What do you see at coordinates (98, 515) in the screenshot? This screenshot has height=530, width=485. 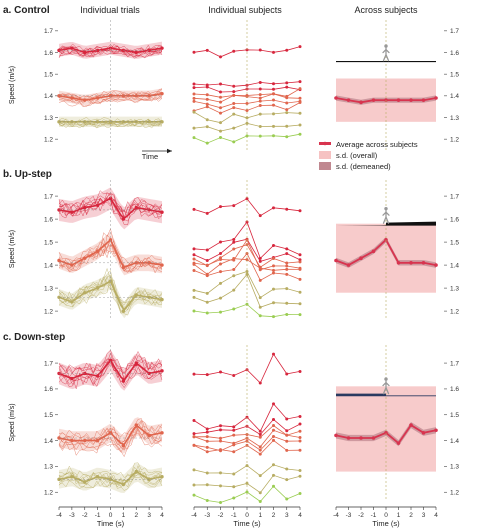 I see `x-tick-label: -1` at bounding box center [98, 515].